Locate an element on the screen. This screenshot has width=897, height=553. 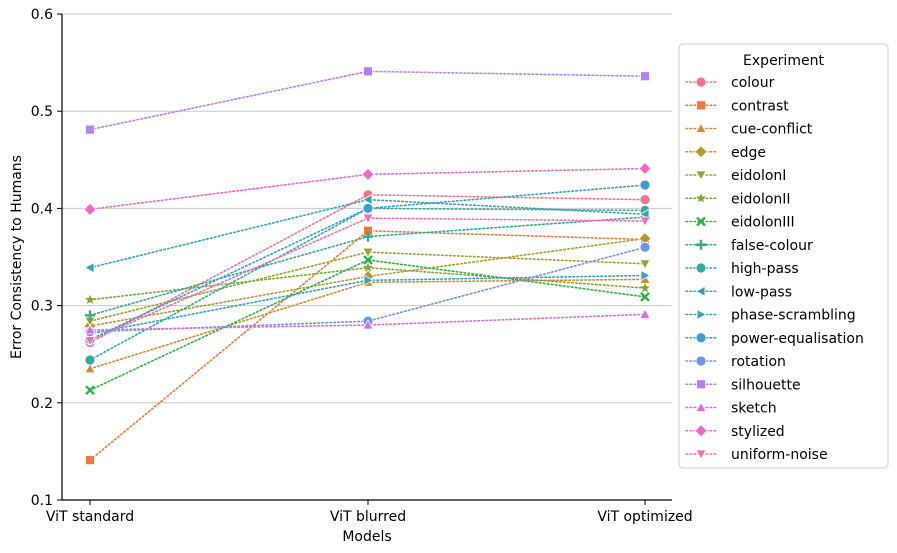
series-line-silhouette is located at coordinates (367, 100).